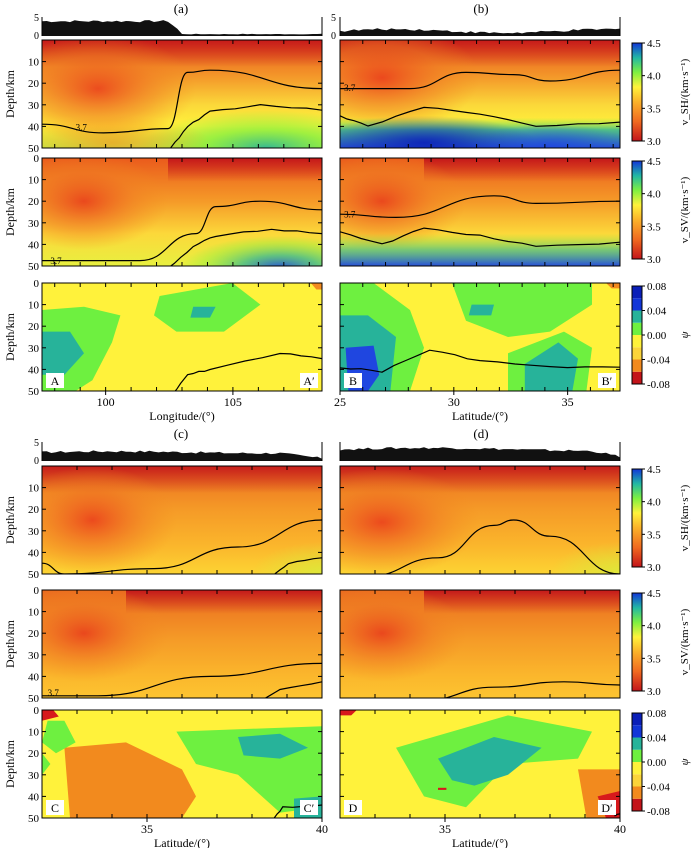 The image size is (700, 848). What do you see at coordinates (658, 385) in the screenshot?
I see `colorbar-tick-label: -0.08` at bounding box center [658, 385].